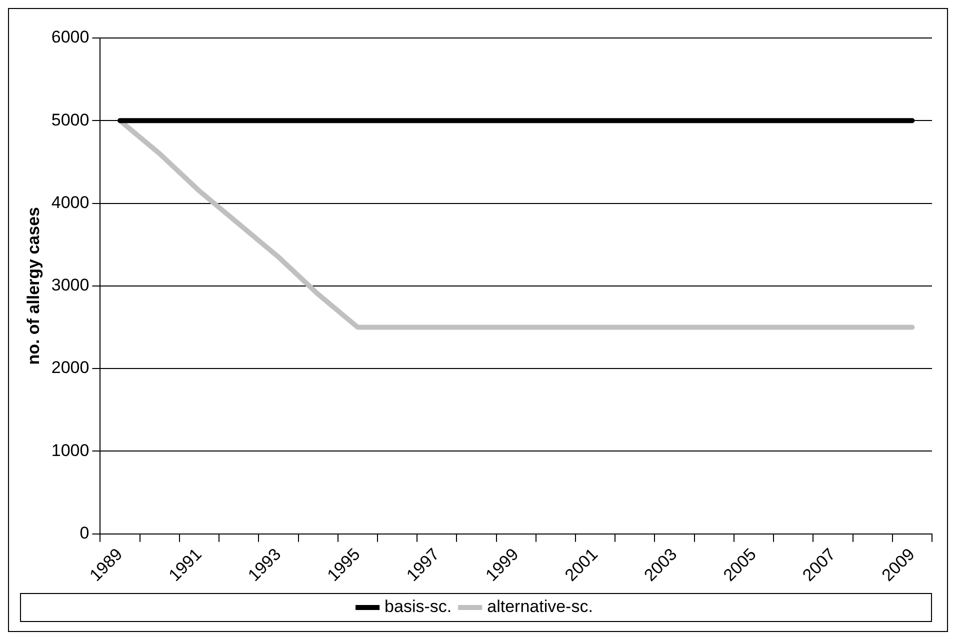 This screenshot has width=958, height=642. Describe the element at coordinates (70, 285) in the screenshot. I see `y-tick-label: 3000` at that location.